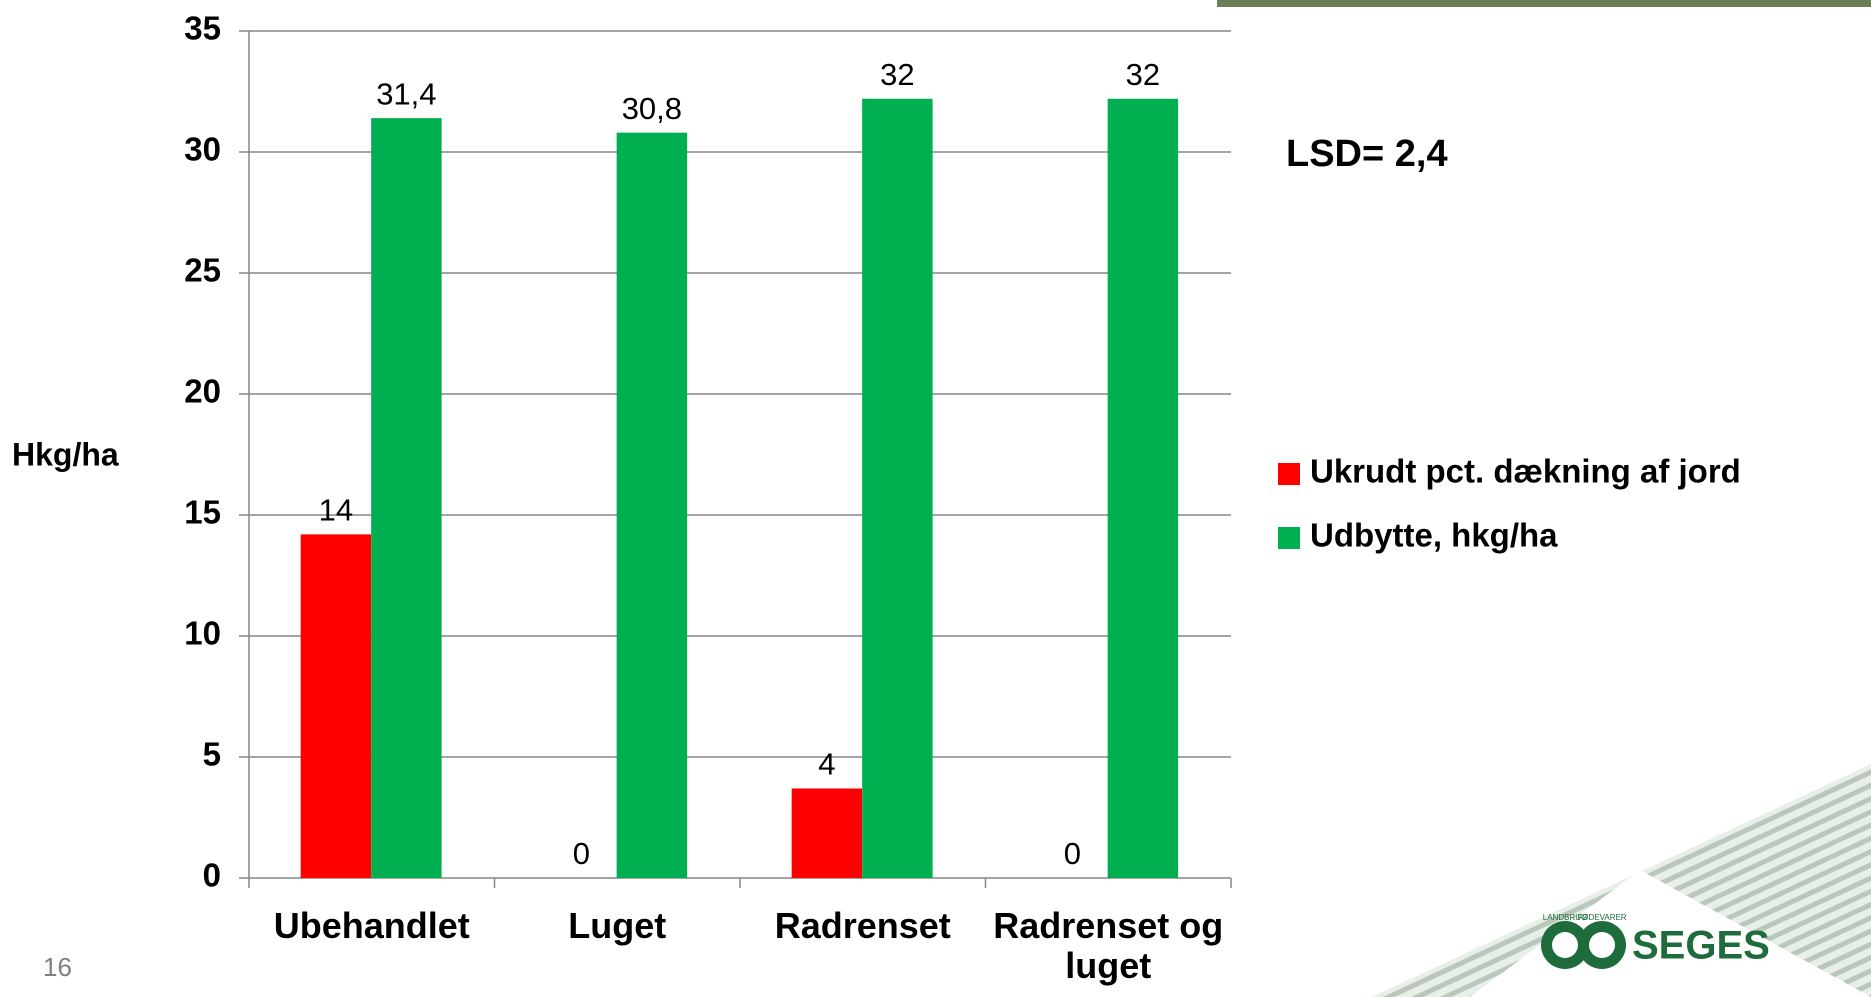  I want to click on x-tick-label: Radrenset og luget, so click(1108, 945).